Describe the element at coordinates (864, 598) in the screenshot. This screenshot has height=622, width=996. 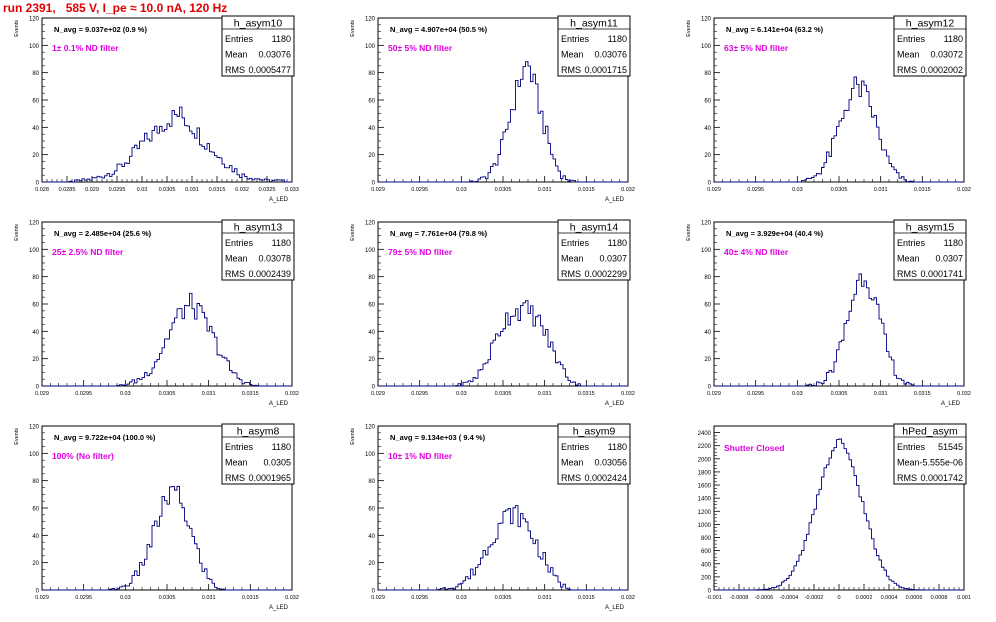
I see `x-tick-label: 0.0002` at that location.